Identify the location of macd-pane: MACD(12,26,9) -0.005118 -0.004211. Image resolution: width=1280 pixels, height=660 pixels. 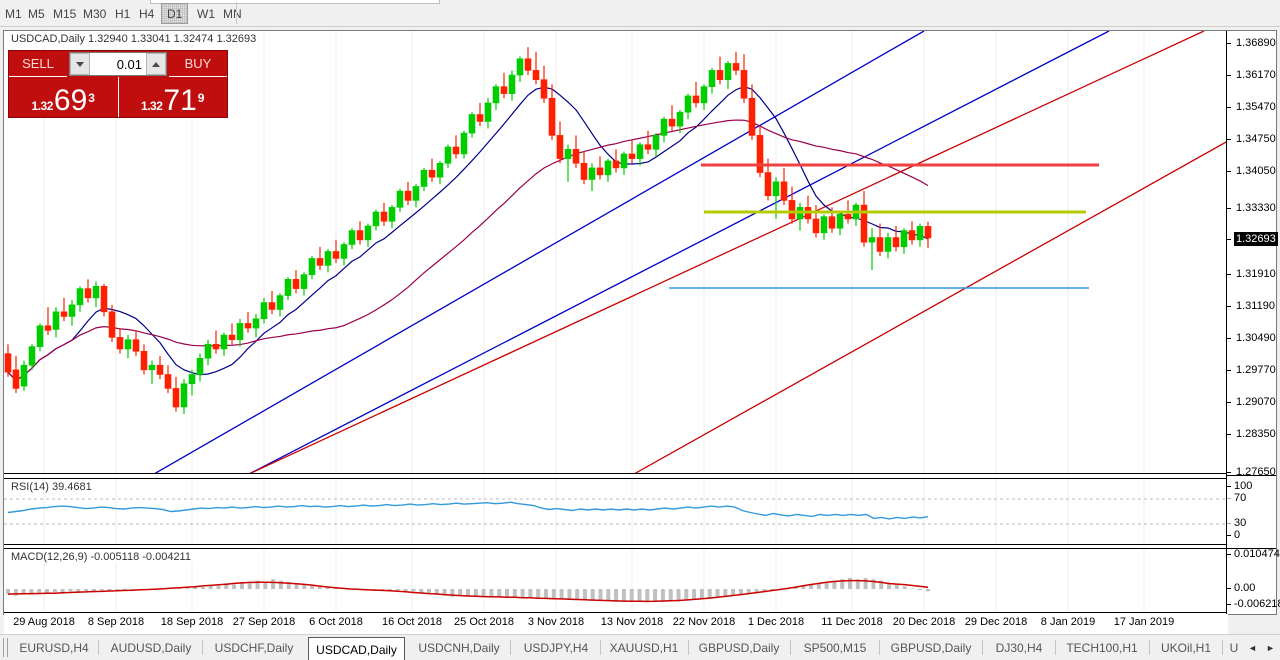
(616, 580).